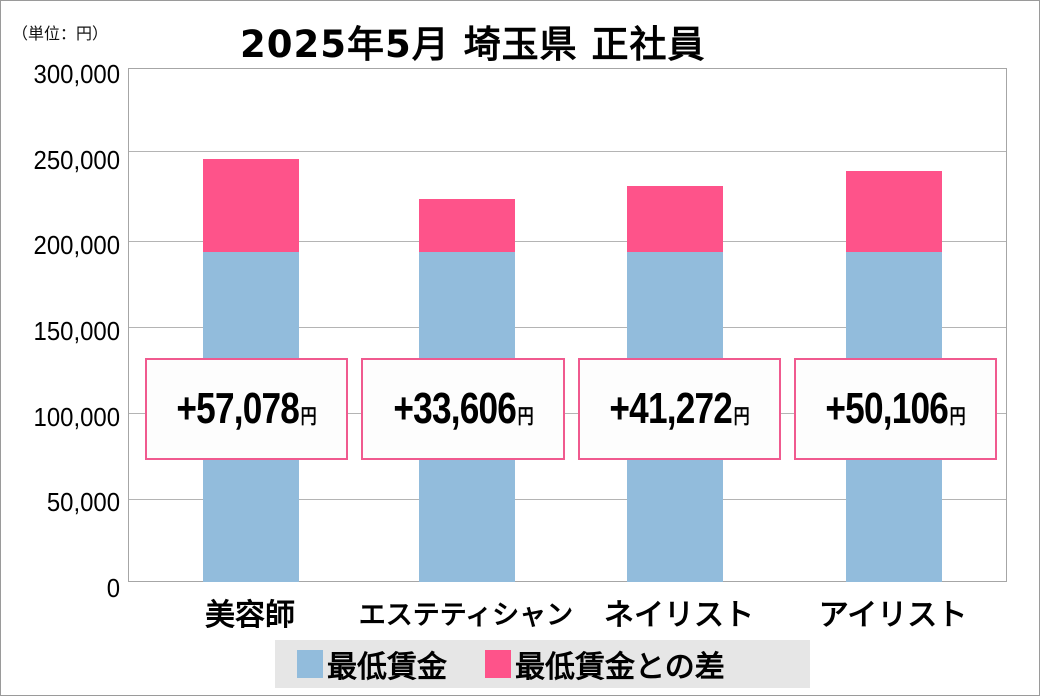 Image resolution: width=1040 pixels, height=696 pixels. I want to click on unit-label: （単位：円）, so click(60, 33).